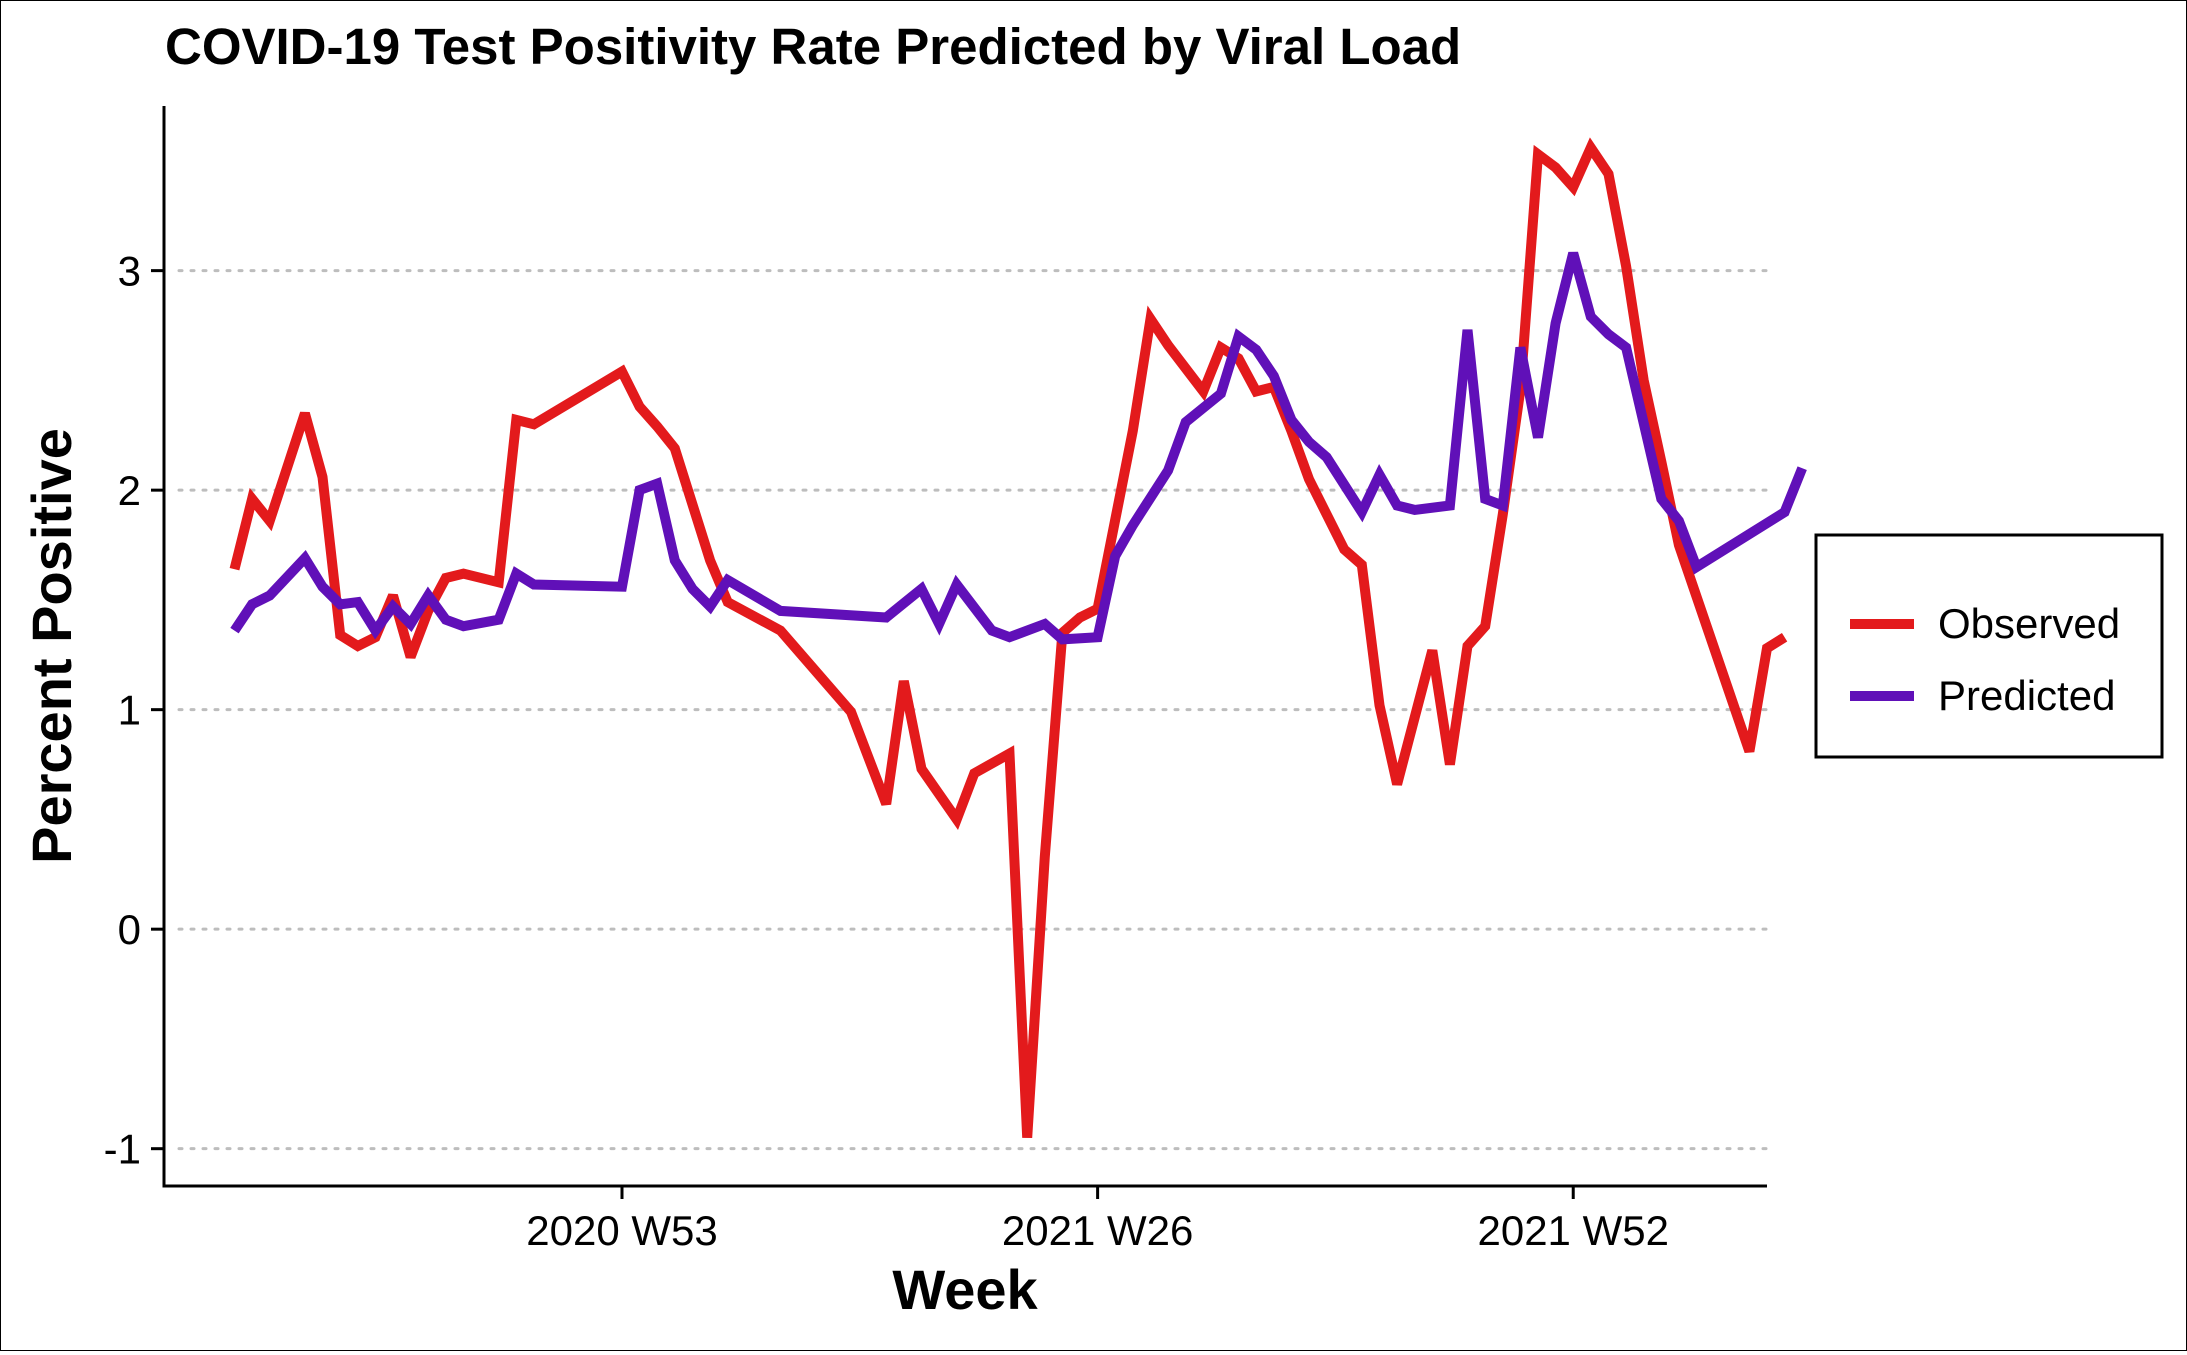  What do you see at coordinates (1572, 1230) in the screenshot?
I see `x-tick-label: 2021 W52` at bounding box center [1572, 1230].